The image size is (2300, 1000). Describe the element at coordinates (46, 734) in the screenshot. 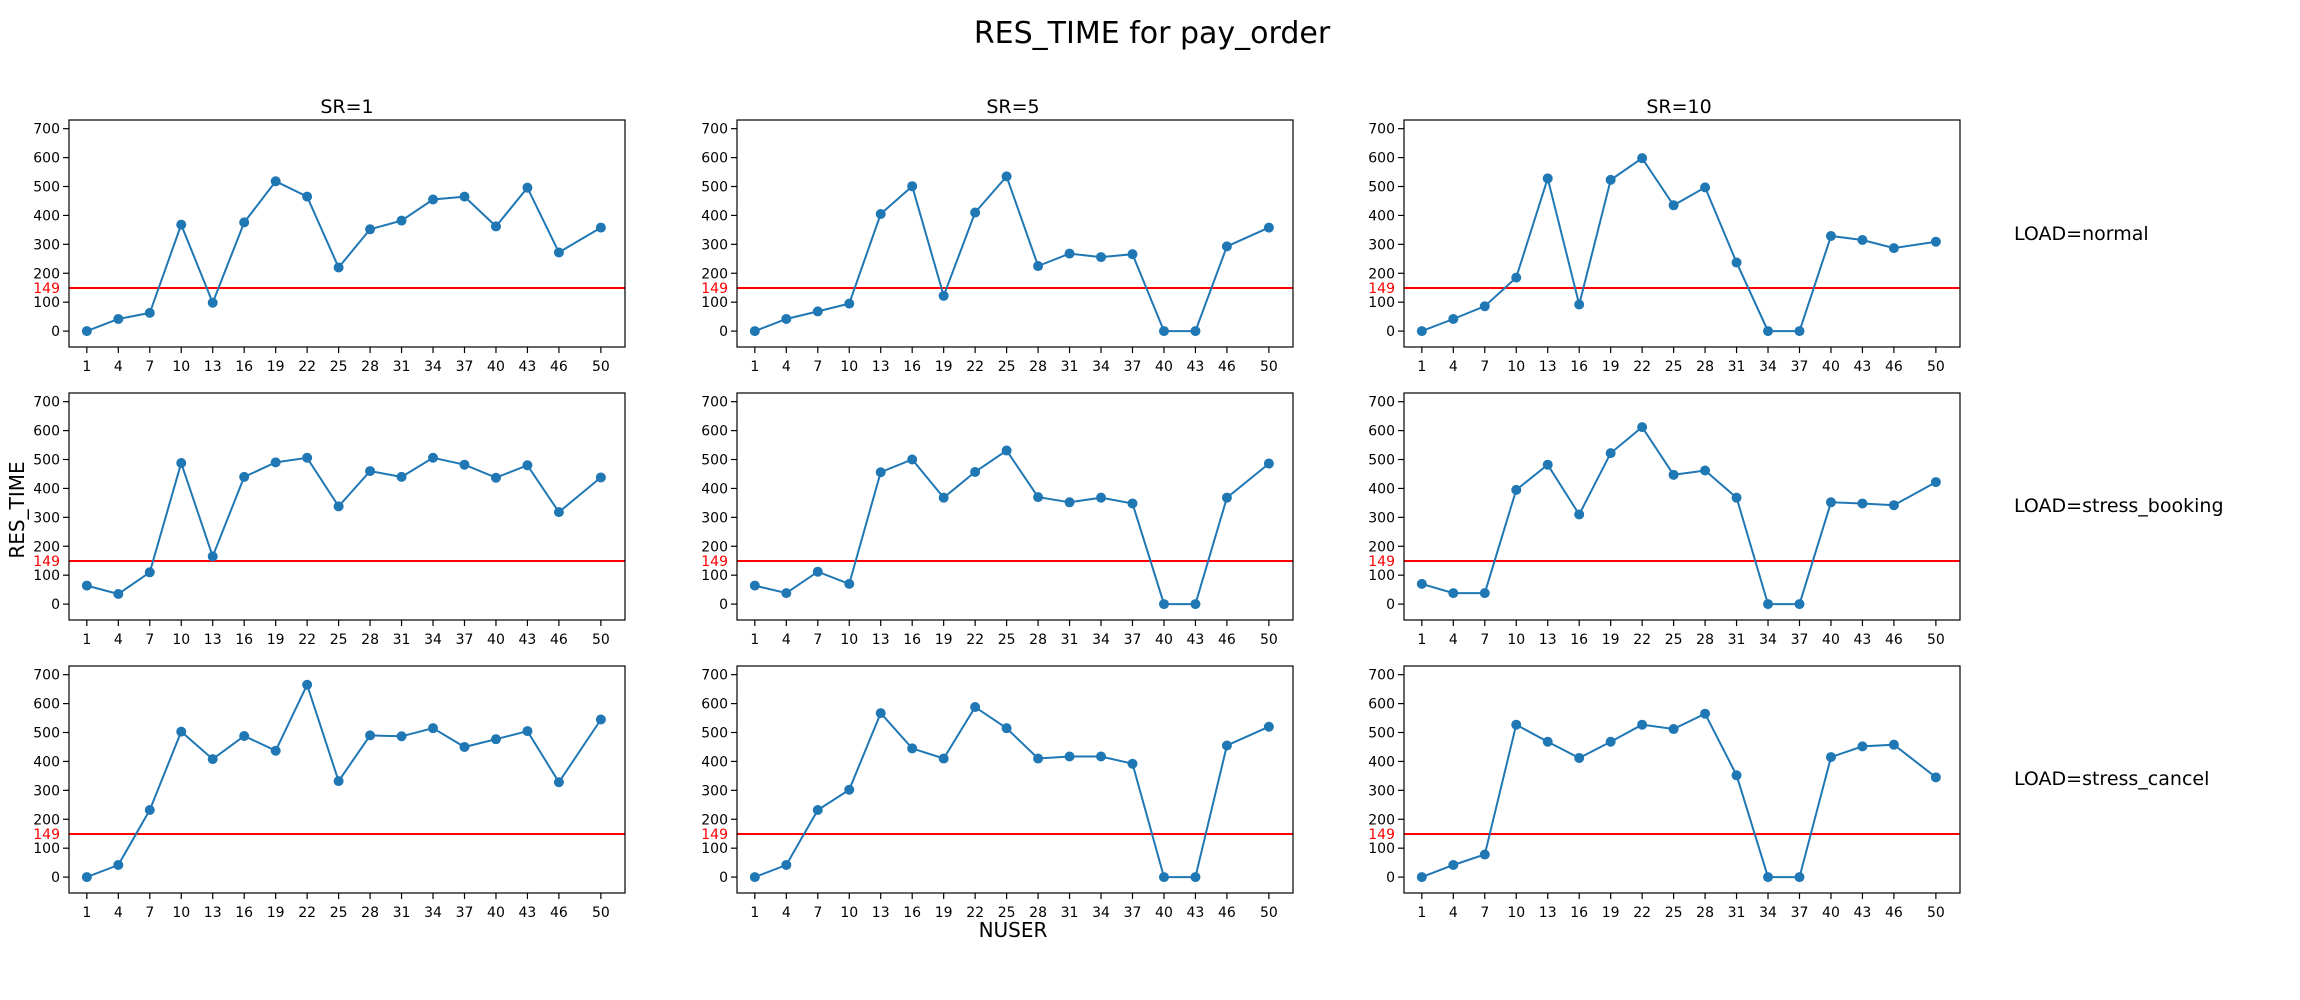

I see `y-tick-label: 500` at that location.